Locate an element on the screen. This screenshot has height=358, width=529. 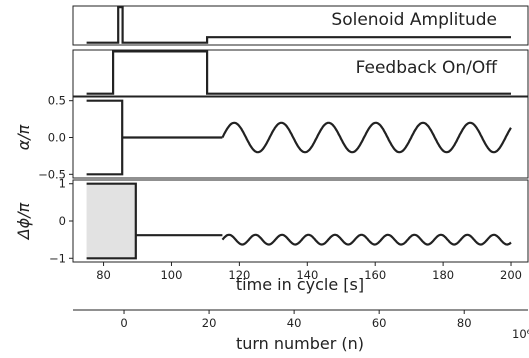
y-axis-label: Δϕ/π is located at coordinates (23, 221).